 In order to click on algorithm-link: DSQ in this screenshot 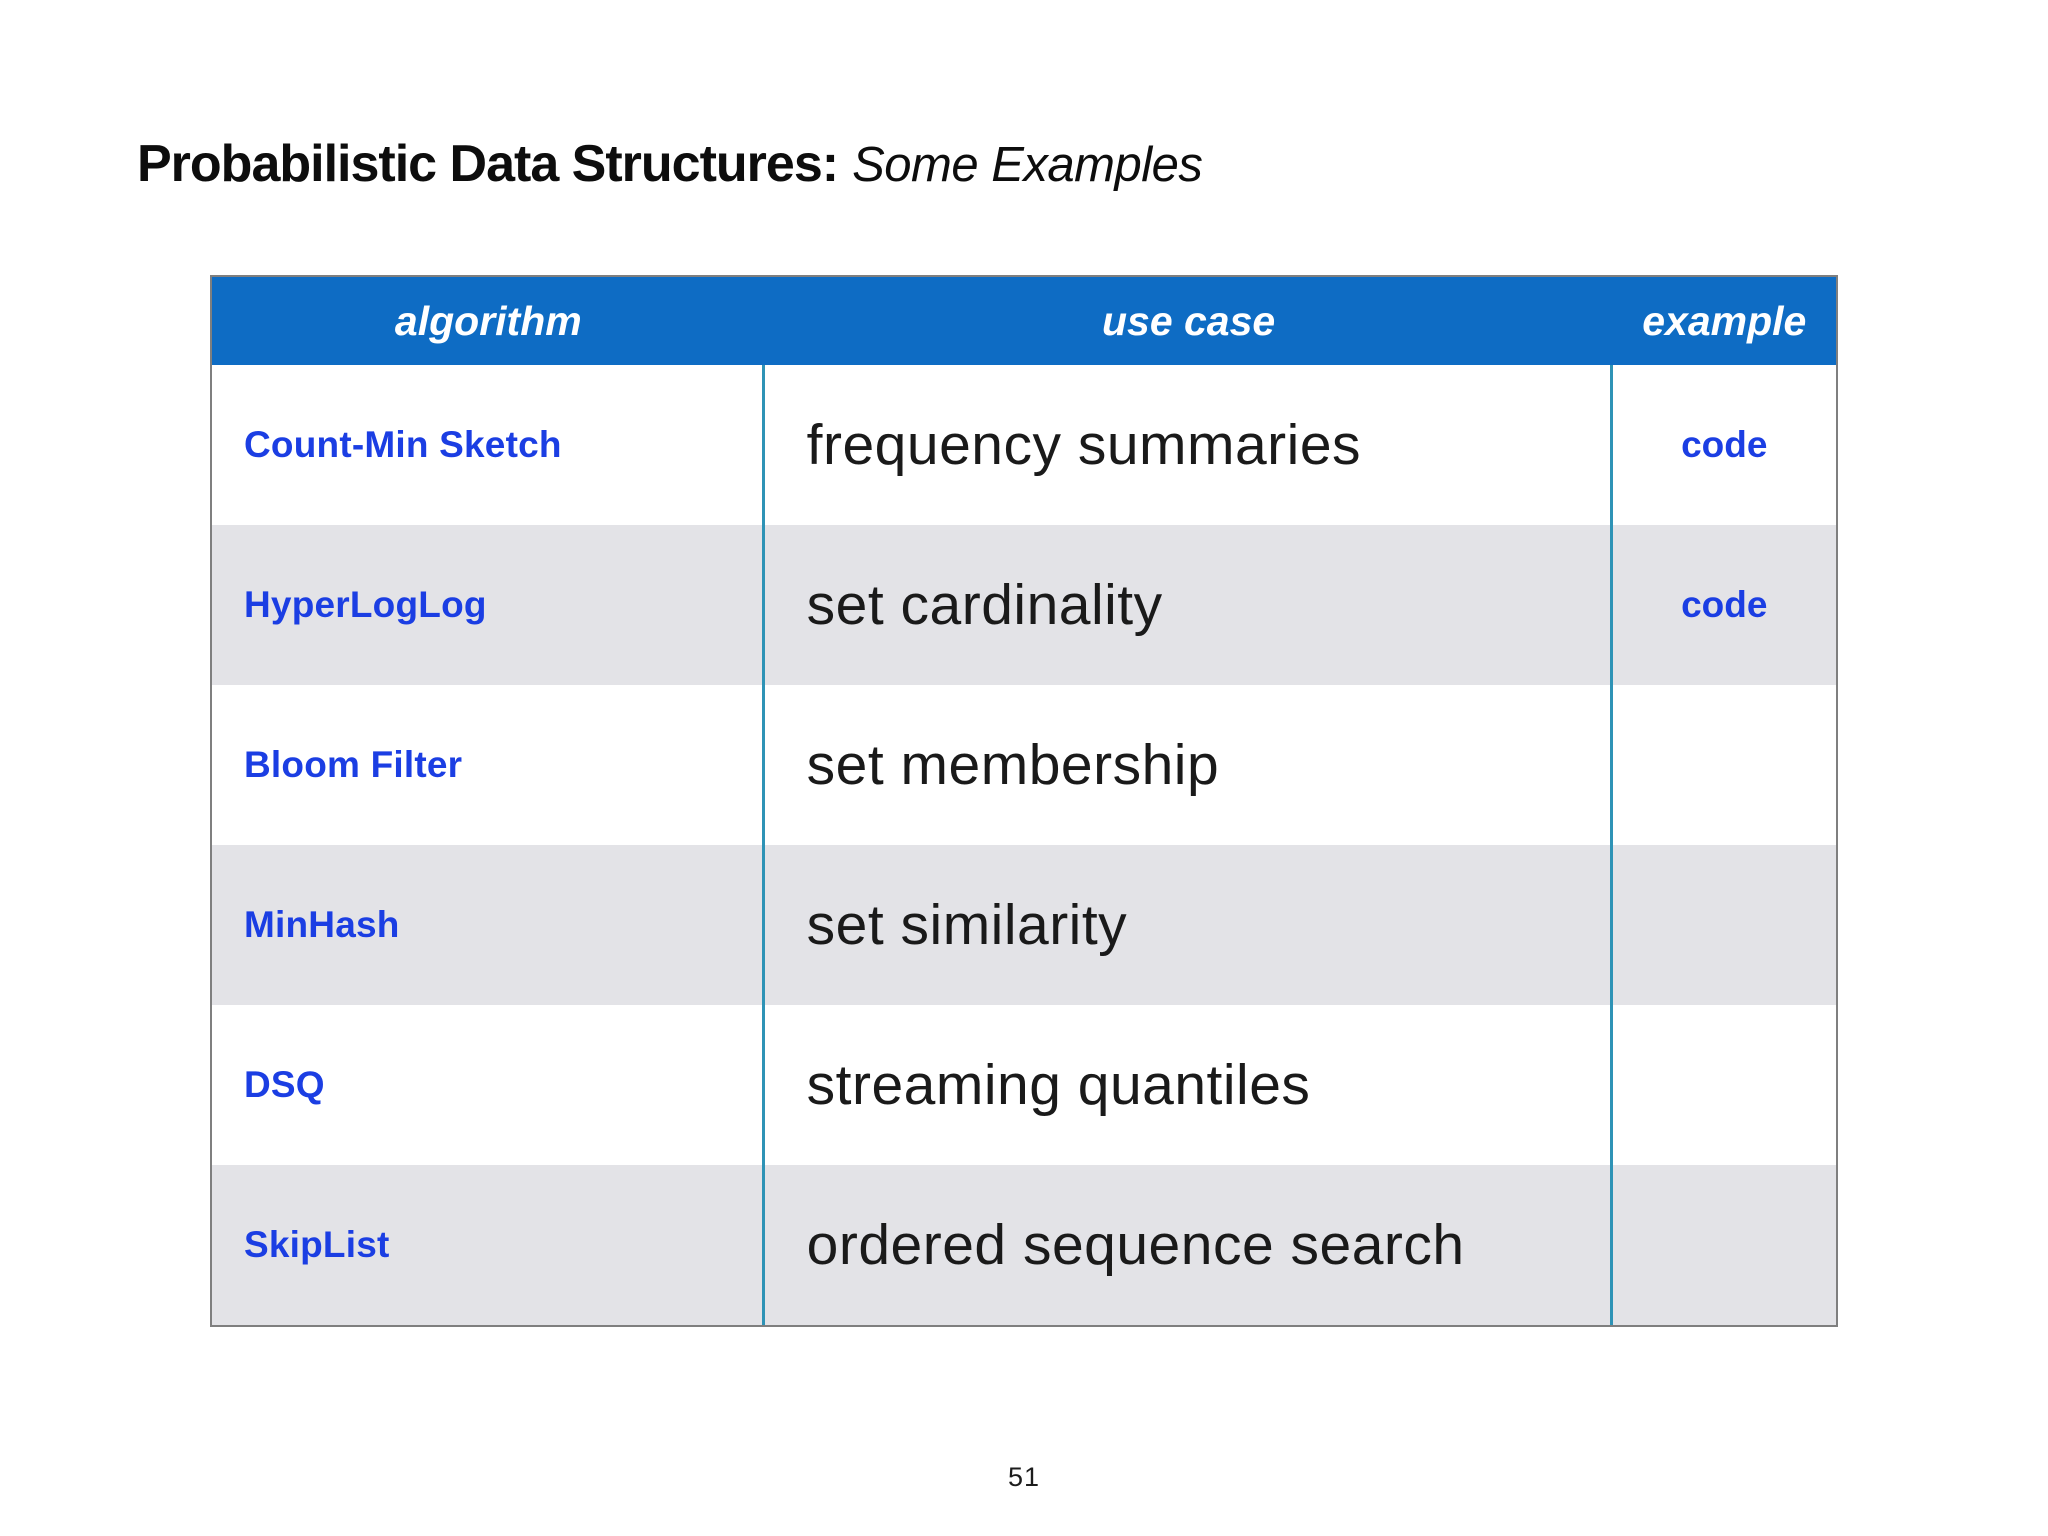, I will do `click(284, 1084)`.